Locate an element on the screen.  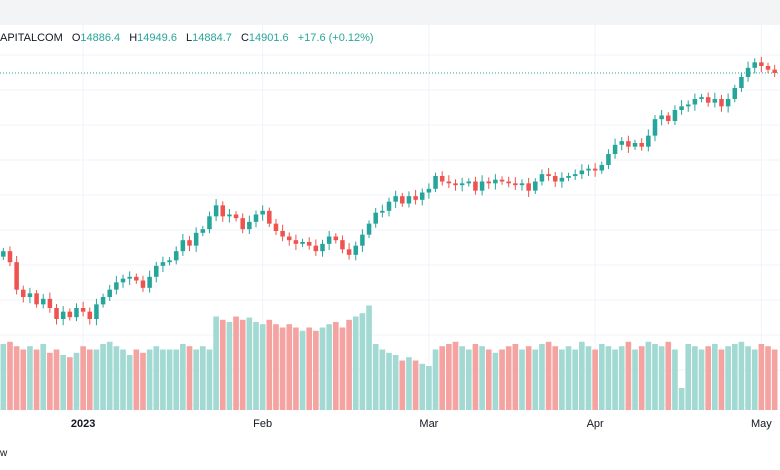
change-value: +17.6 (+0.12%) is located at coordinates (335, 38).